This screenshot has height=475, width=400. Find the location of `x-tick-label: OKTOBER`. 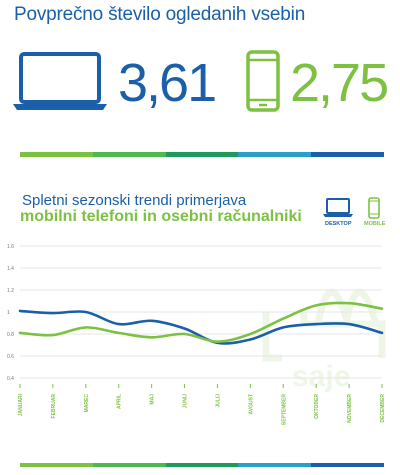

x-tick-label: OKTOBER is located at coordinates (317, 406).